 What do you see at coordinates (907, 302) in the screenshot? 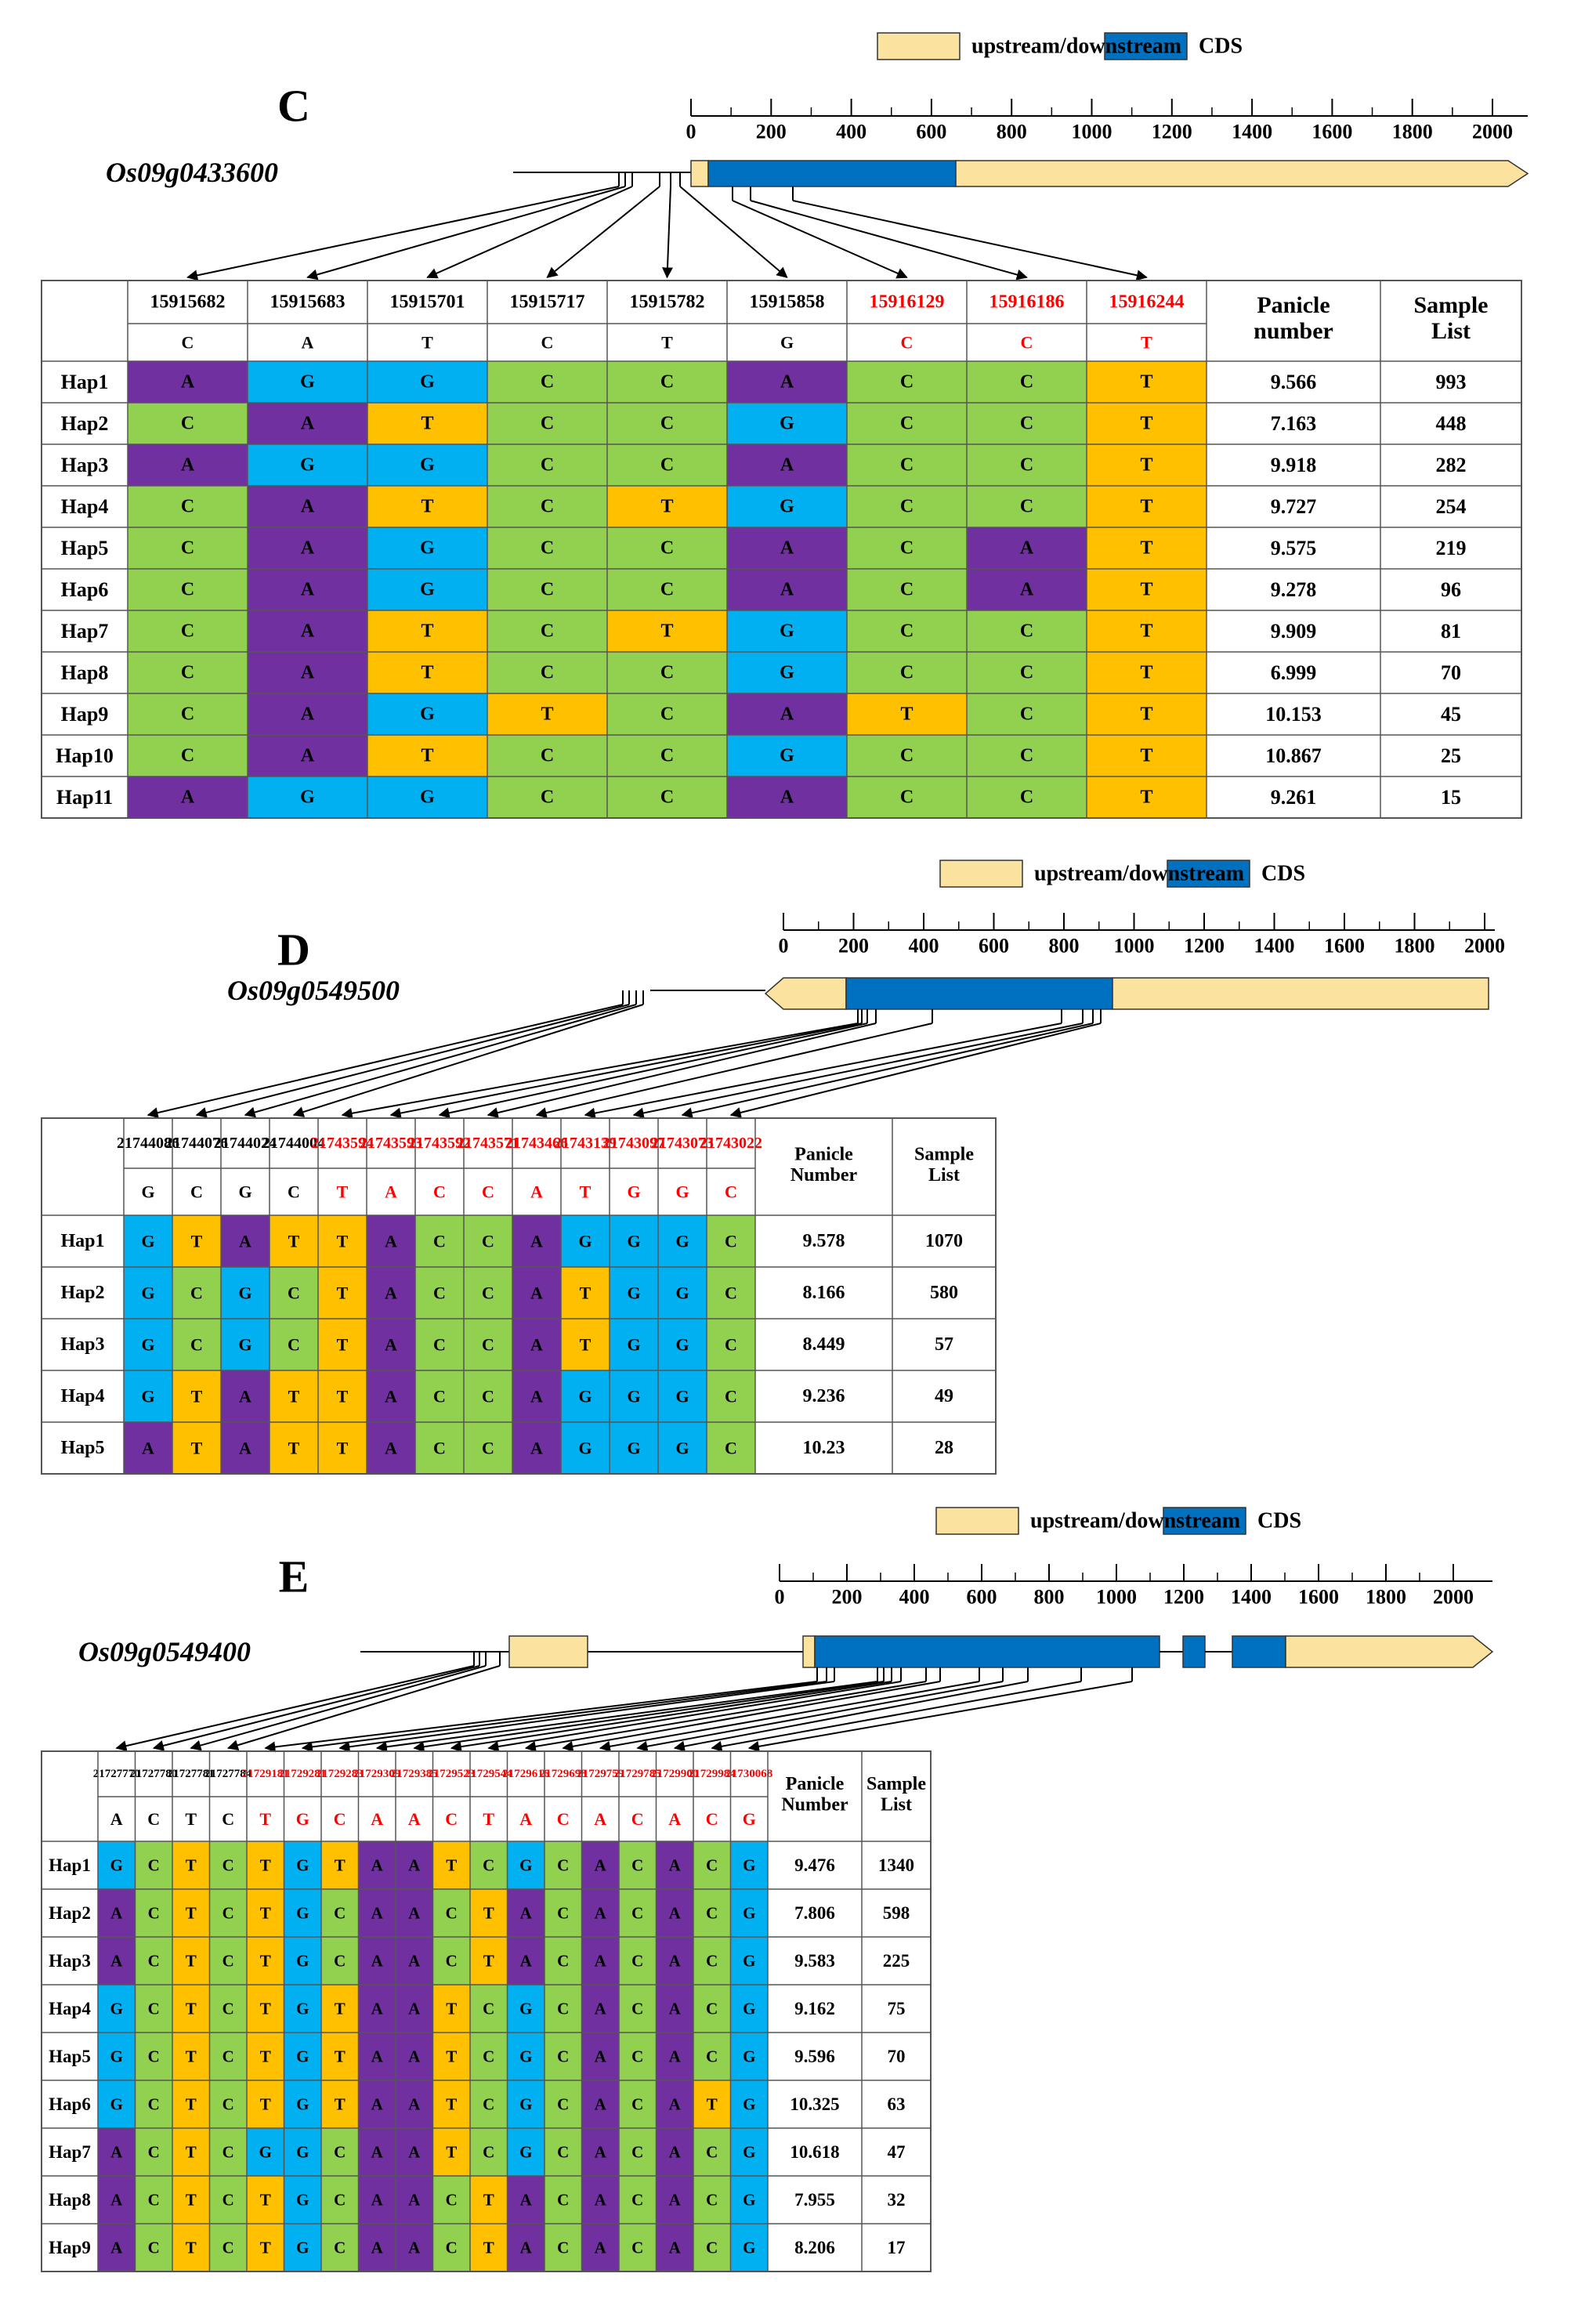
I see `snp-position: 15916129` at bounding box center [907, 302].